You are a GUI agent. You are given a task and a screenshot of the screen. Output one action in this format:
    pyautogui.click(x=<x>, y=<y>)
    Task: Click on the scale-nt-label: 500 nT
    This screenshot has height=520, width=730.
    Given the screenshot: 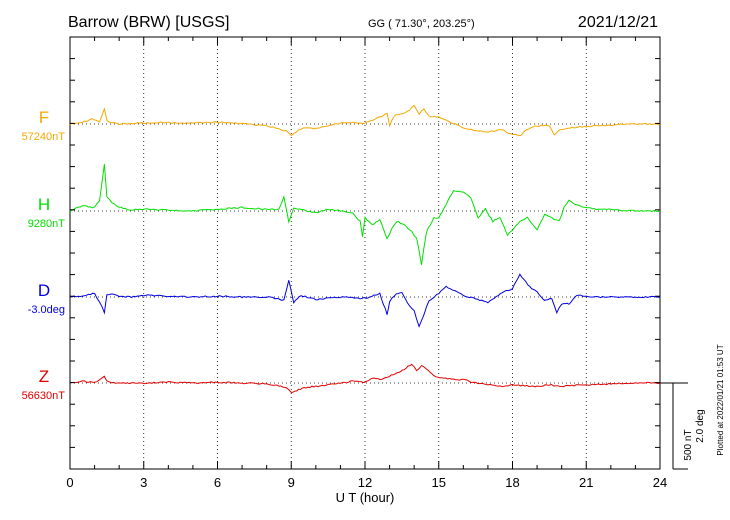 What is the action you would take?
    pyautogui.click(x=688, y=444)
    